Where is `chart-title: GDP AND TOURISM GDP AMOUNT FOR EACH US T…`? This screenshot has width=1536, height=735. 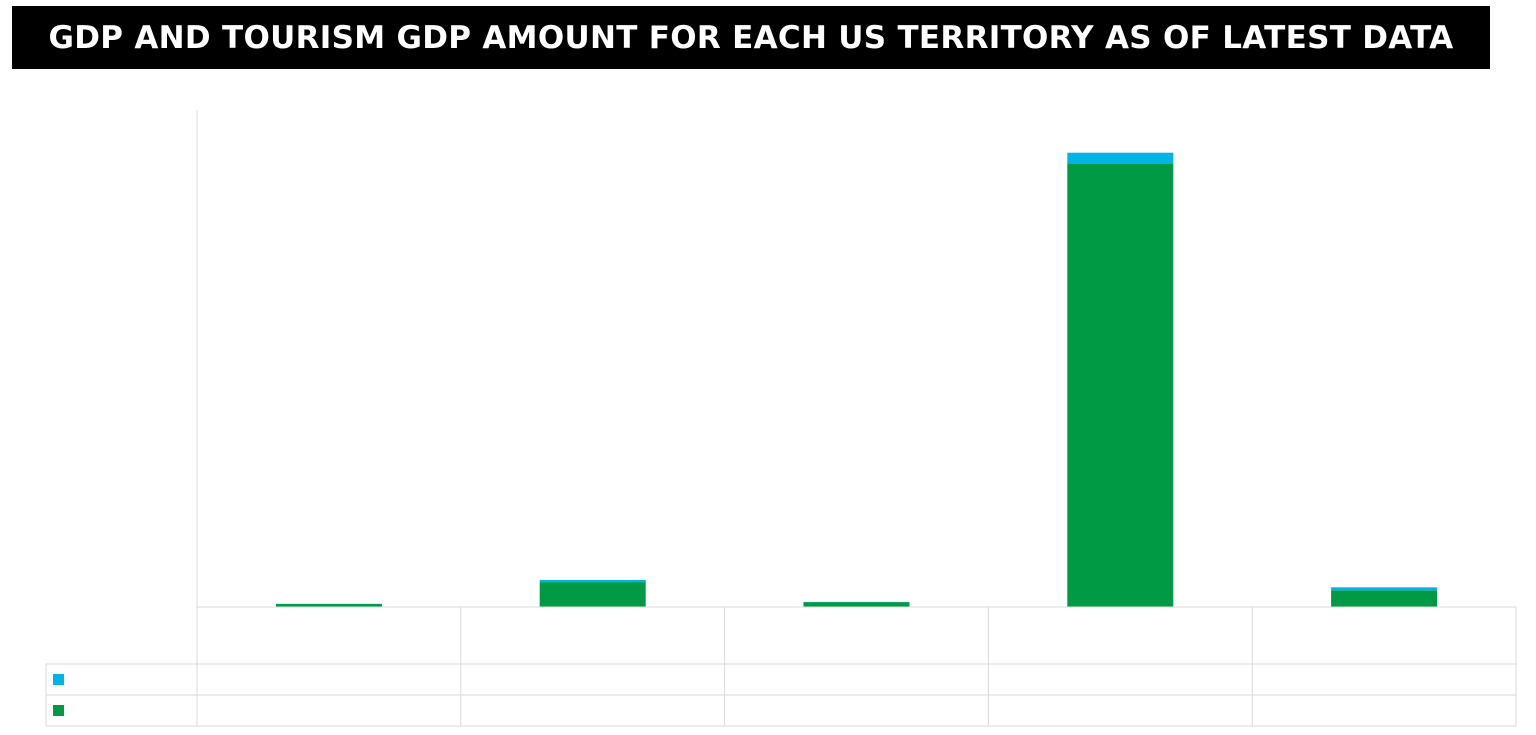 chart-title: GDP AND TOURISM GDP AMOUNT FOR EACH US T… is located at coordinates (751, 37).